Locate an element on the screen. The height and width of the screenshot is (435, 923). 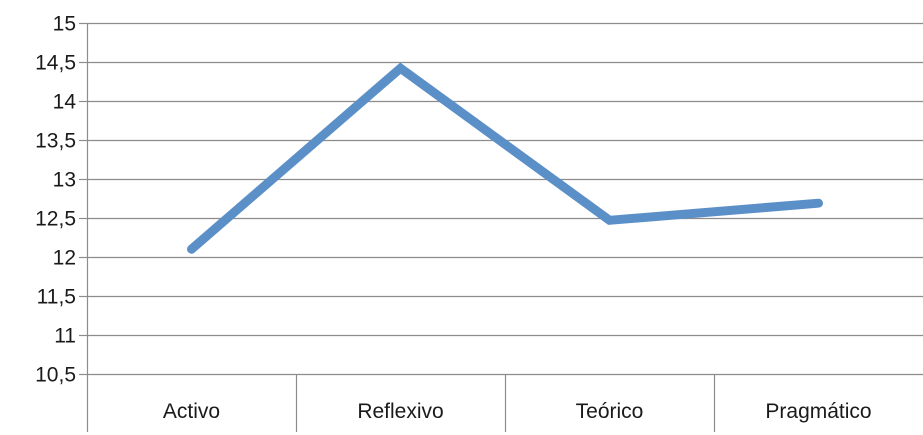
x-category-label: Teórico is located at coordinates (610, 411).